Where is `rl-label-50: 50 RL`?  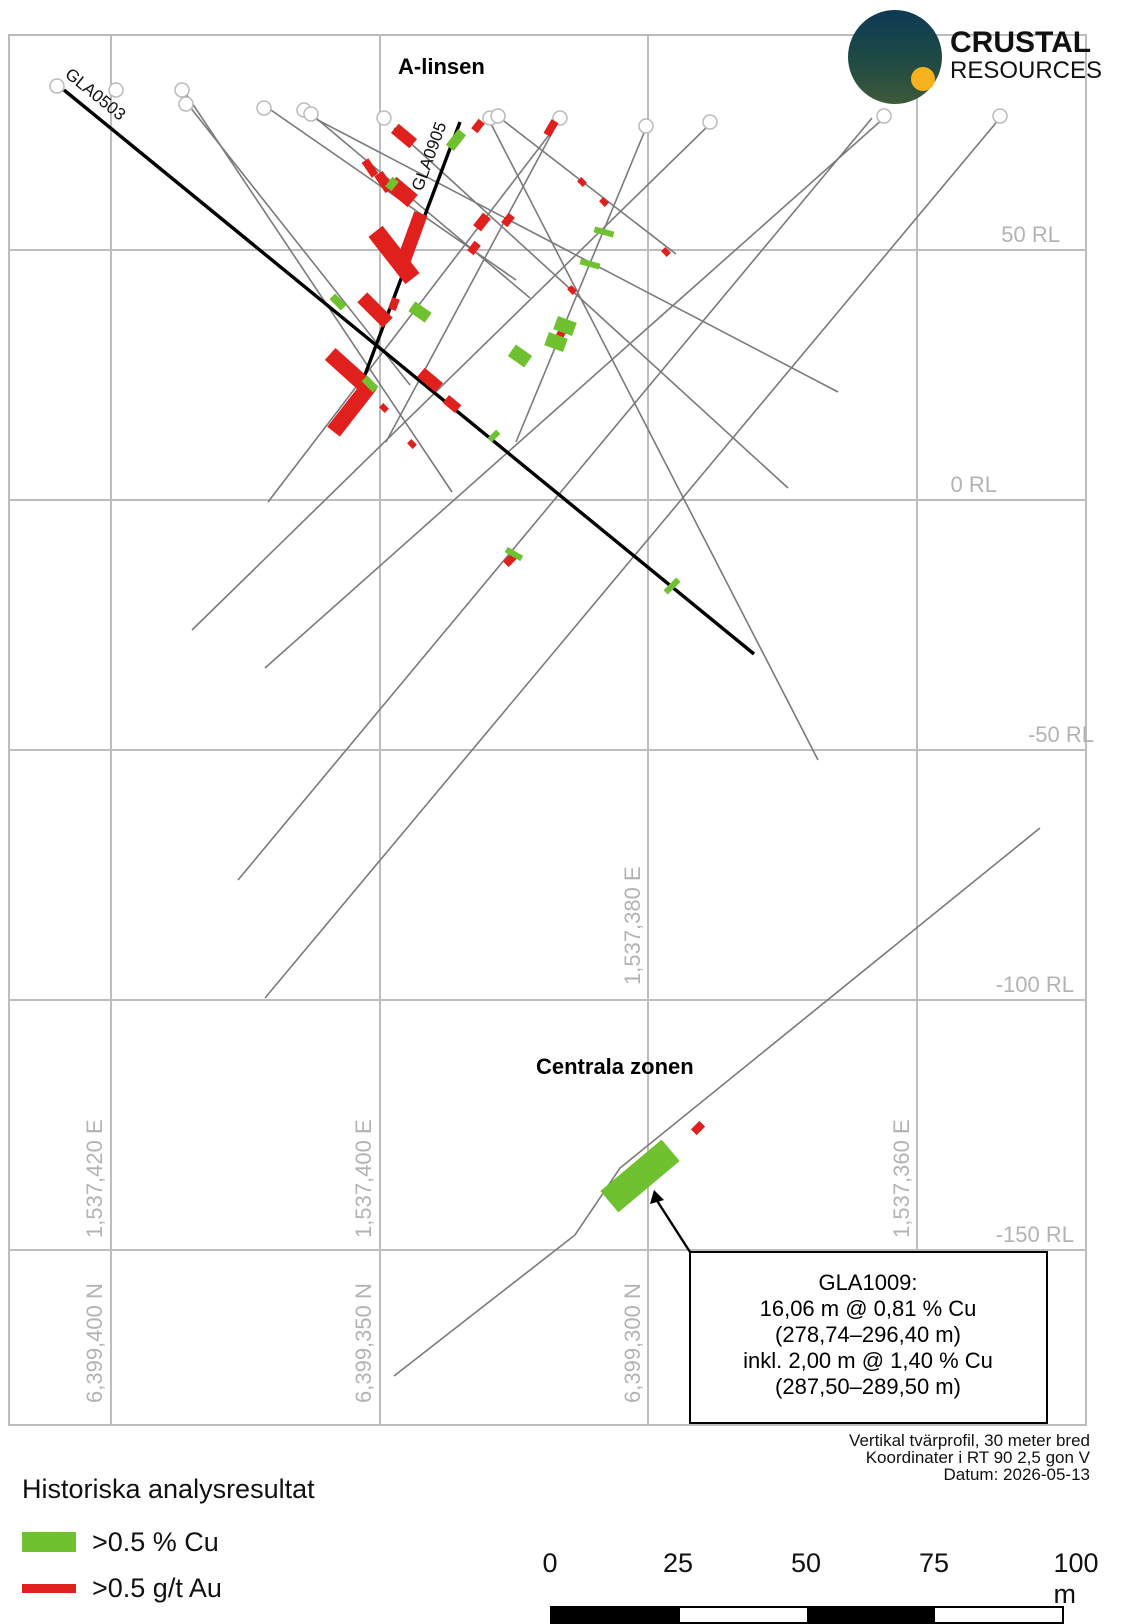 rl-label-50: 50 RL is located at coordinates (1030, 234).